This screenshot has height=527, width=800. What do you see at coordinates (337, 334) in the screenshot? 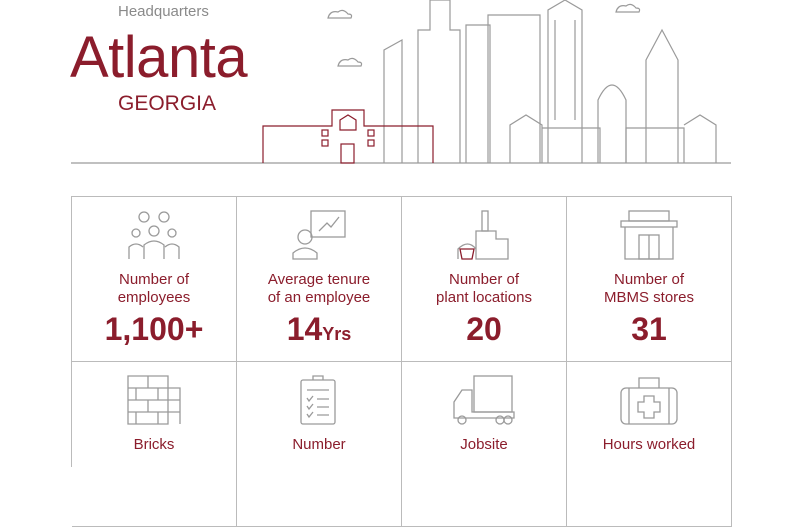
I see `stat-unit: Yrs` at bounding box center [337, 334].